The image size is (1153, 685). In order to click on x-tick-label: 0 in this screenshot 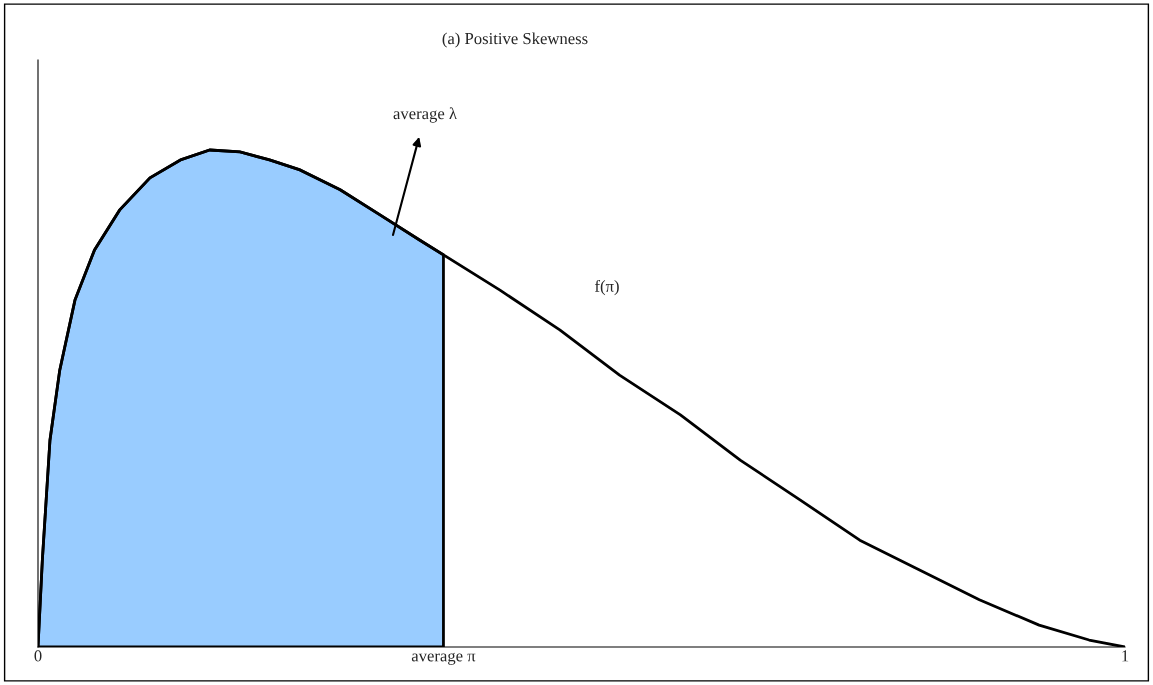, I will do `click(38, 656)`.